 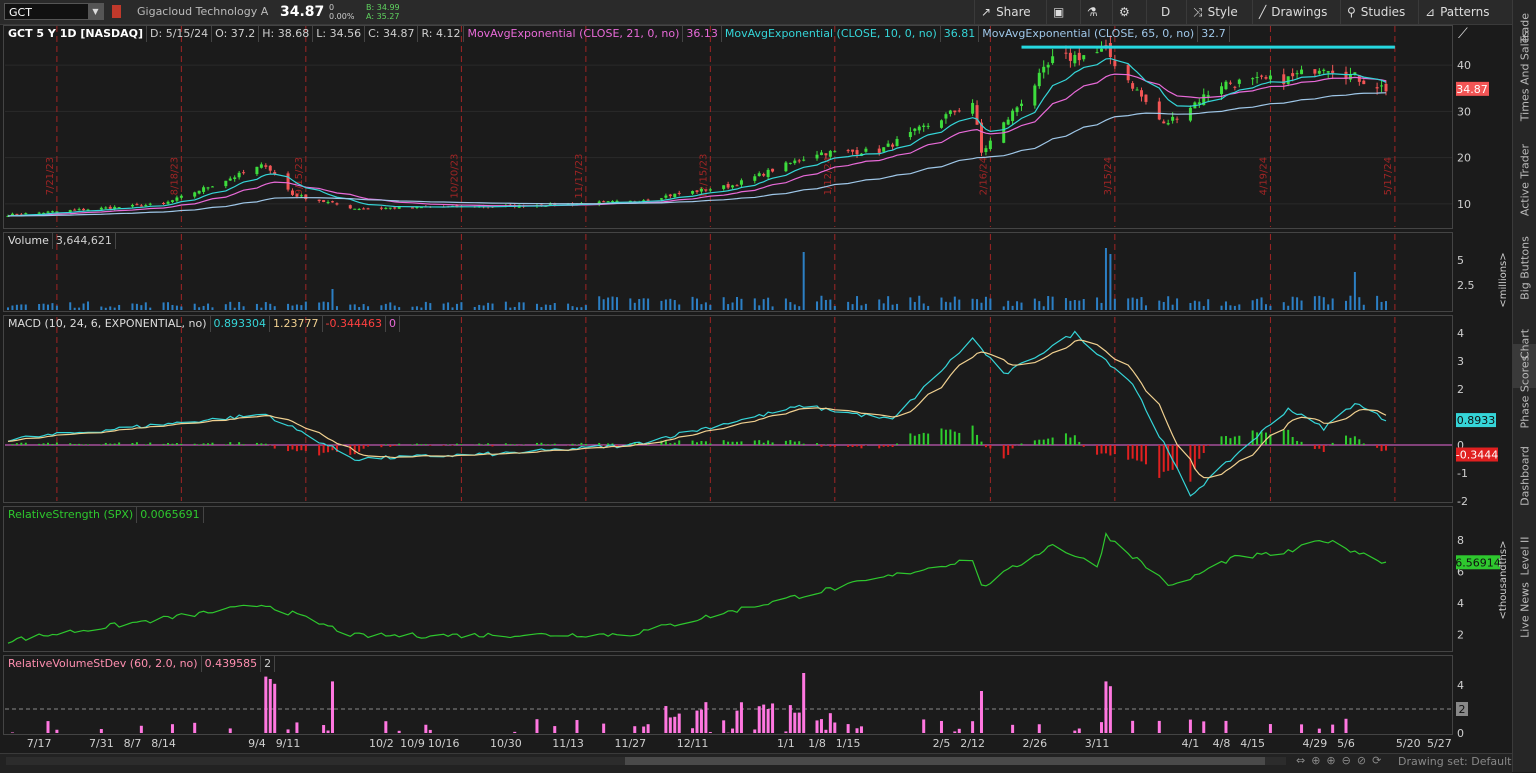 I want to click on volume-units-label: <millions>, so click(x=1503, y=279).